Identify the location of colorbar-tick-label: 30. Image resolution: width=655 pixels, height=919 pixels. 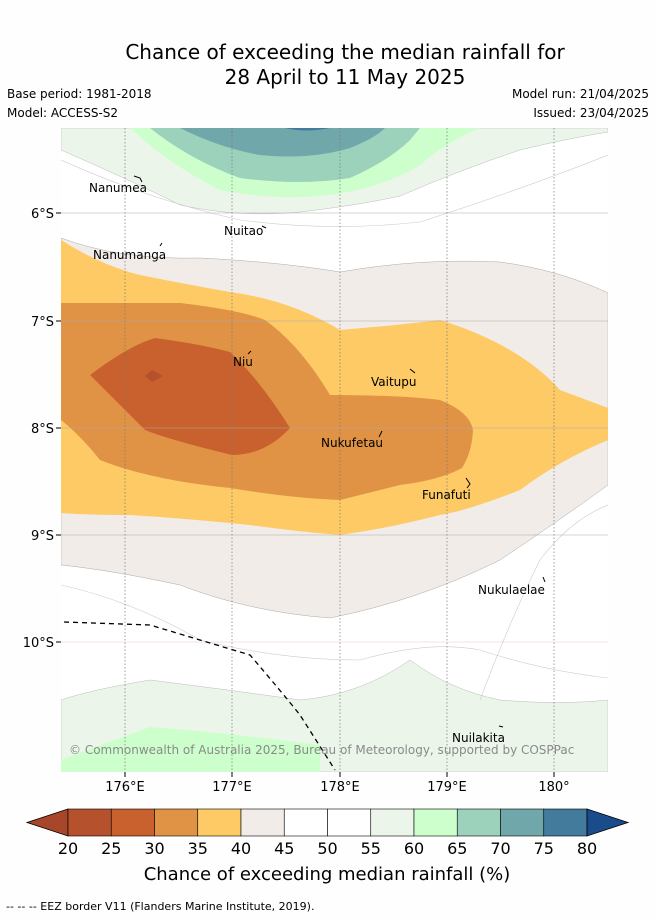
(154, 848).